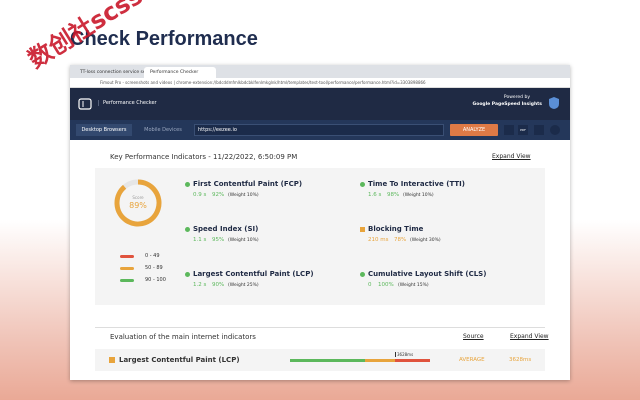  I want to click on metric-pct: 95%, so click(218, 240).